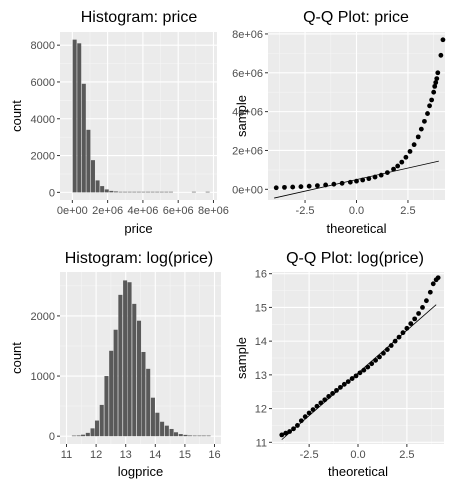  Describe the element at coordinates (261, 376) in the screenshot. I see `y-tick-label: 13` at that location.